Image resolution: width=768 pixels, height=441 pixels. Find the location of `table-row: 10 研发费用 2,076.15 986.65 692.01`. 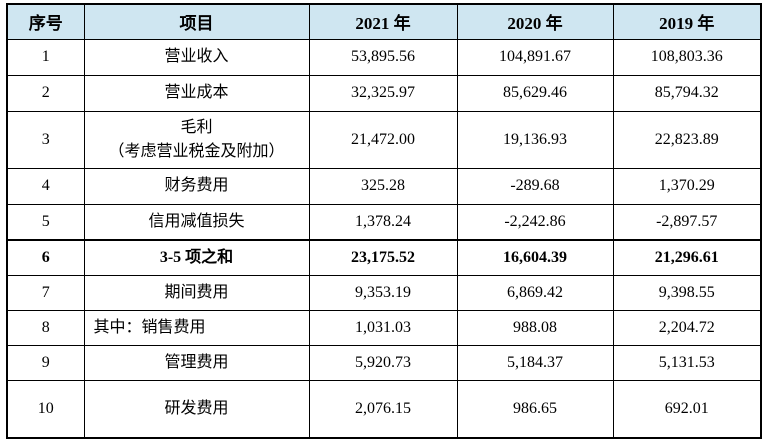

table-row: 10 研发费用 2,076.15 986.65 692.01 is located at coordinates (384, 409).